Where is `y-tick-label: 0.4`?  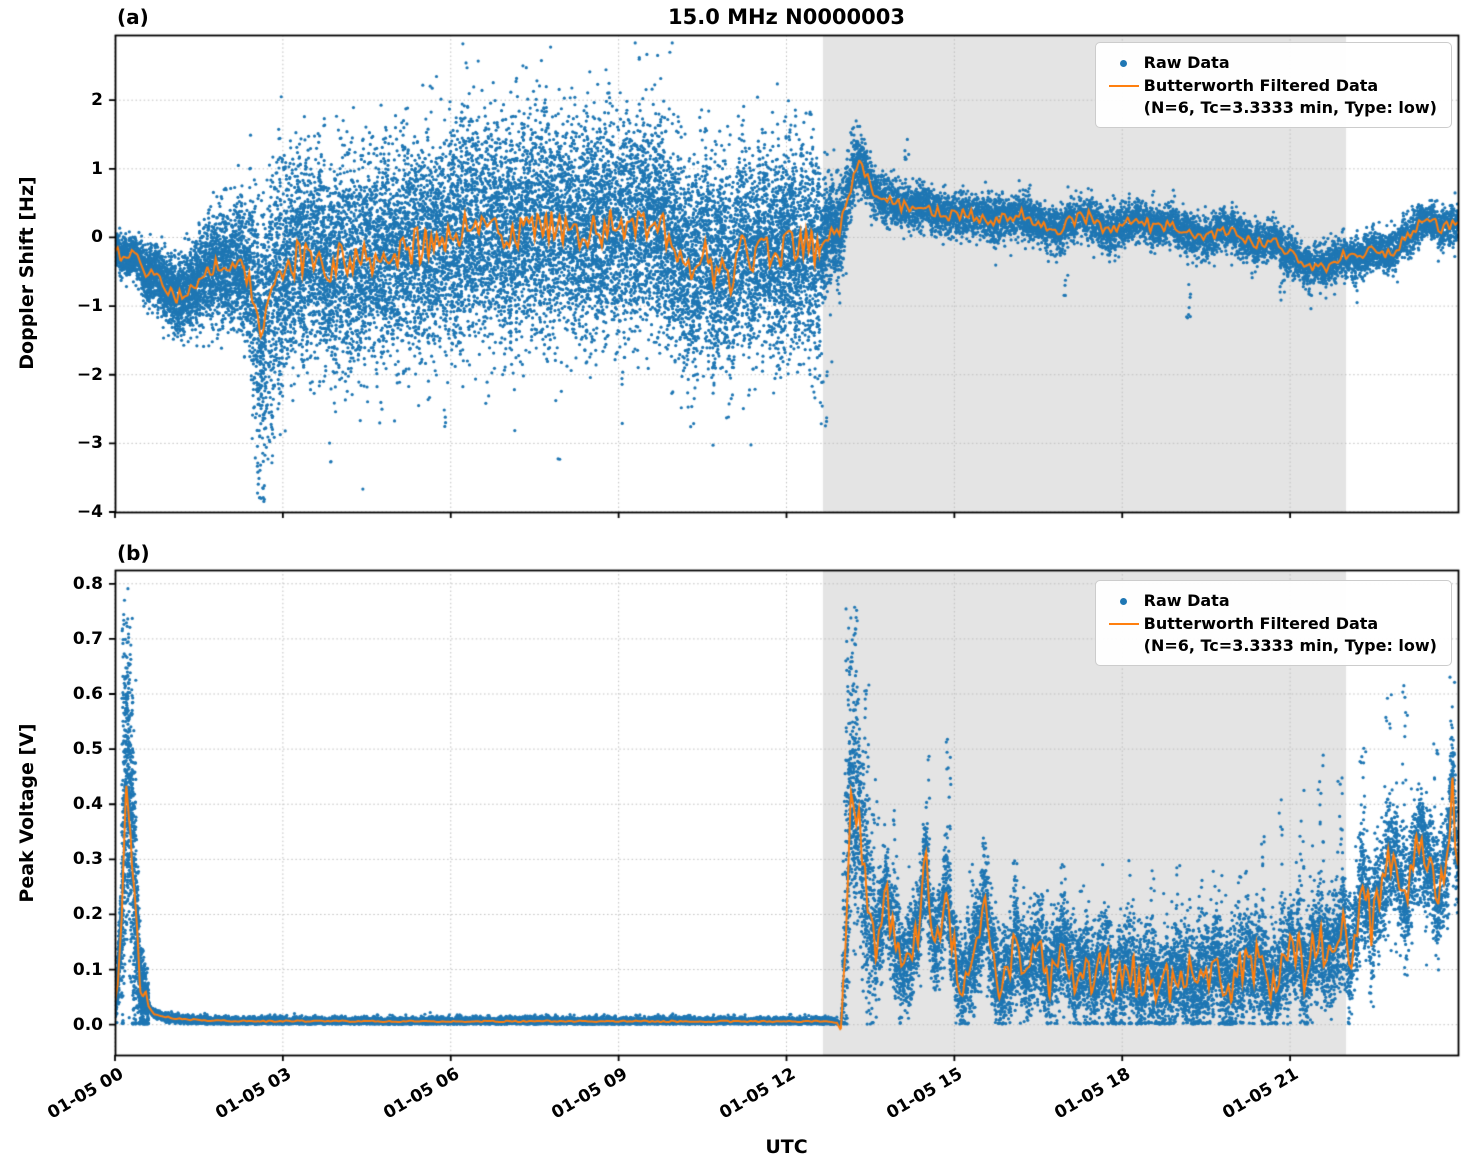 y-tick-label: 0.4 is located at coordinates (87, 804).